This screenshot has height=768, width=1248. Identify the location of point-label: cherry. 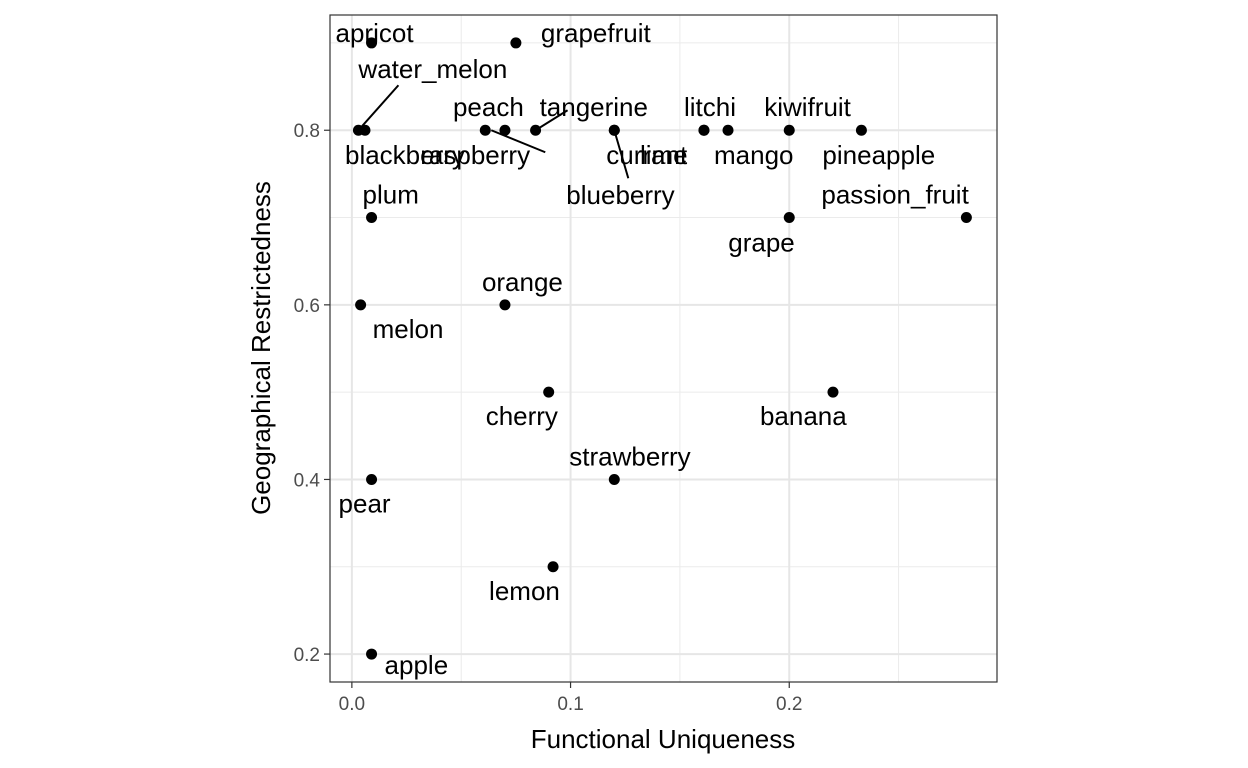
(522, 416).